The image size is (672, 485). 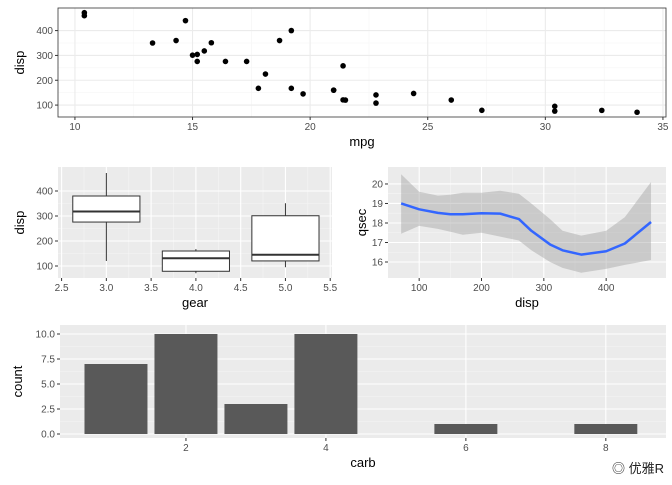 I want to click on x-tick-label: 3.5, so click(x=151, y=288).